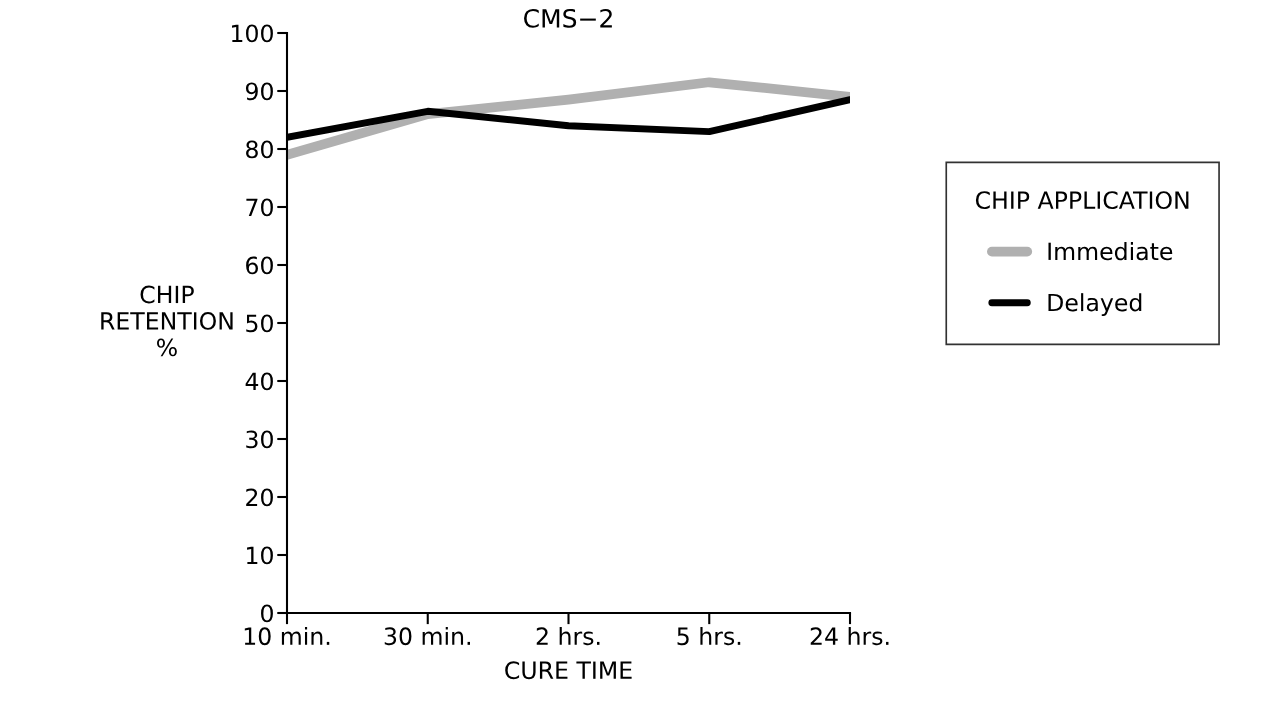 The width and height of the screenshot is (1270, 703). I want to click on y-axis-title: CHIP RETENTION %, so click(167, 321).